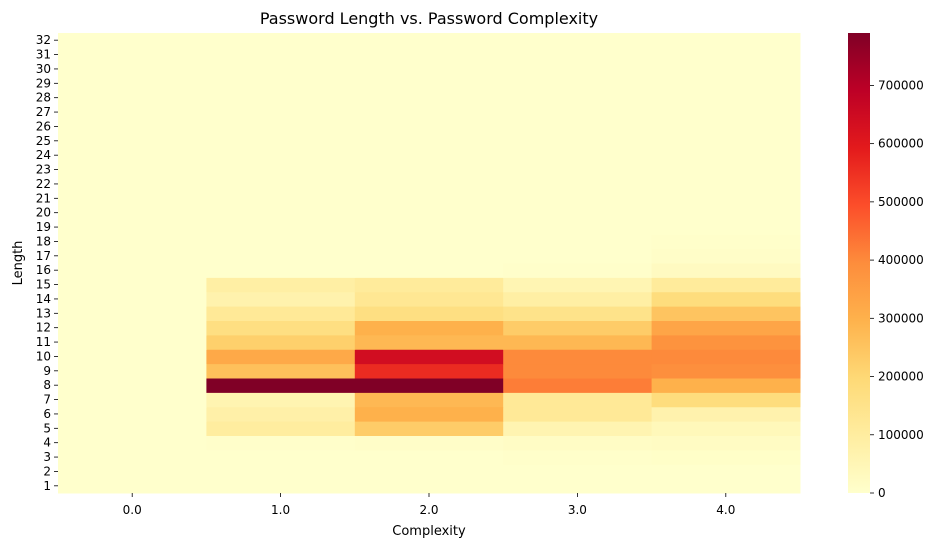 The height and width of the screenshot is (551, 942). Describe the element at coordinates (43, 299) in the screenshot. I see `y-tick-label: 14` at that location.